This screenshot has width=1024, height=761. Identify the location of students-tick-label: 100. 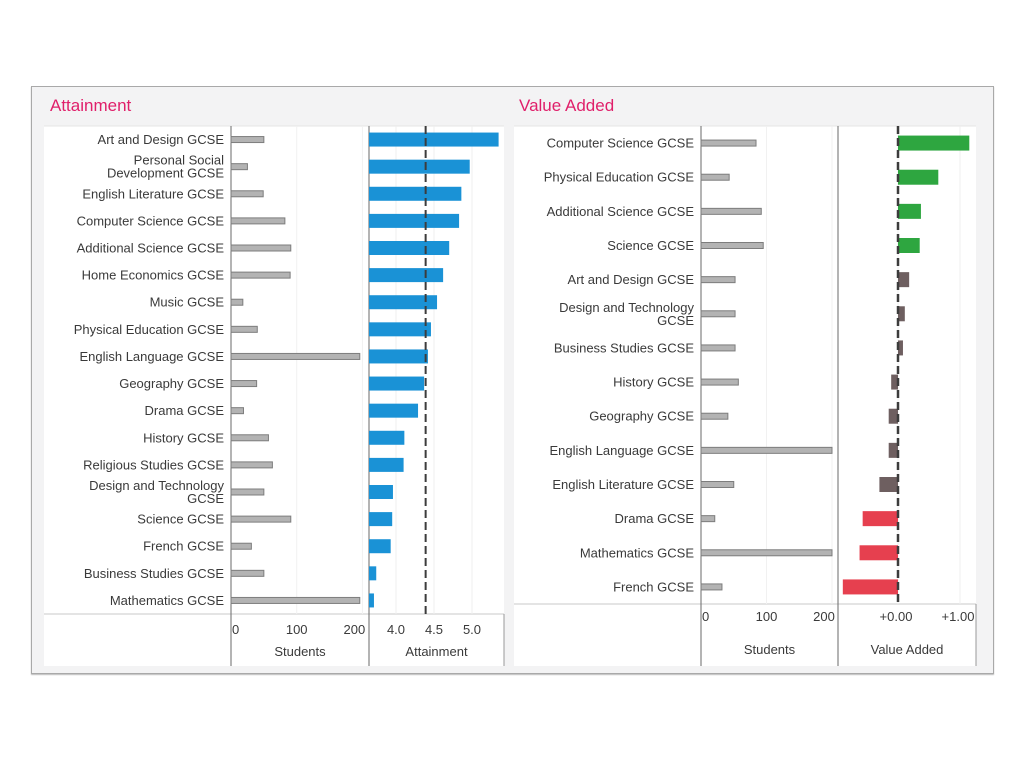
(767, 616).